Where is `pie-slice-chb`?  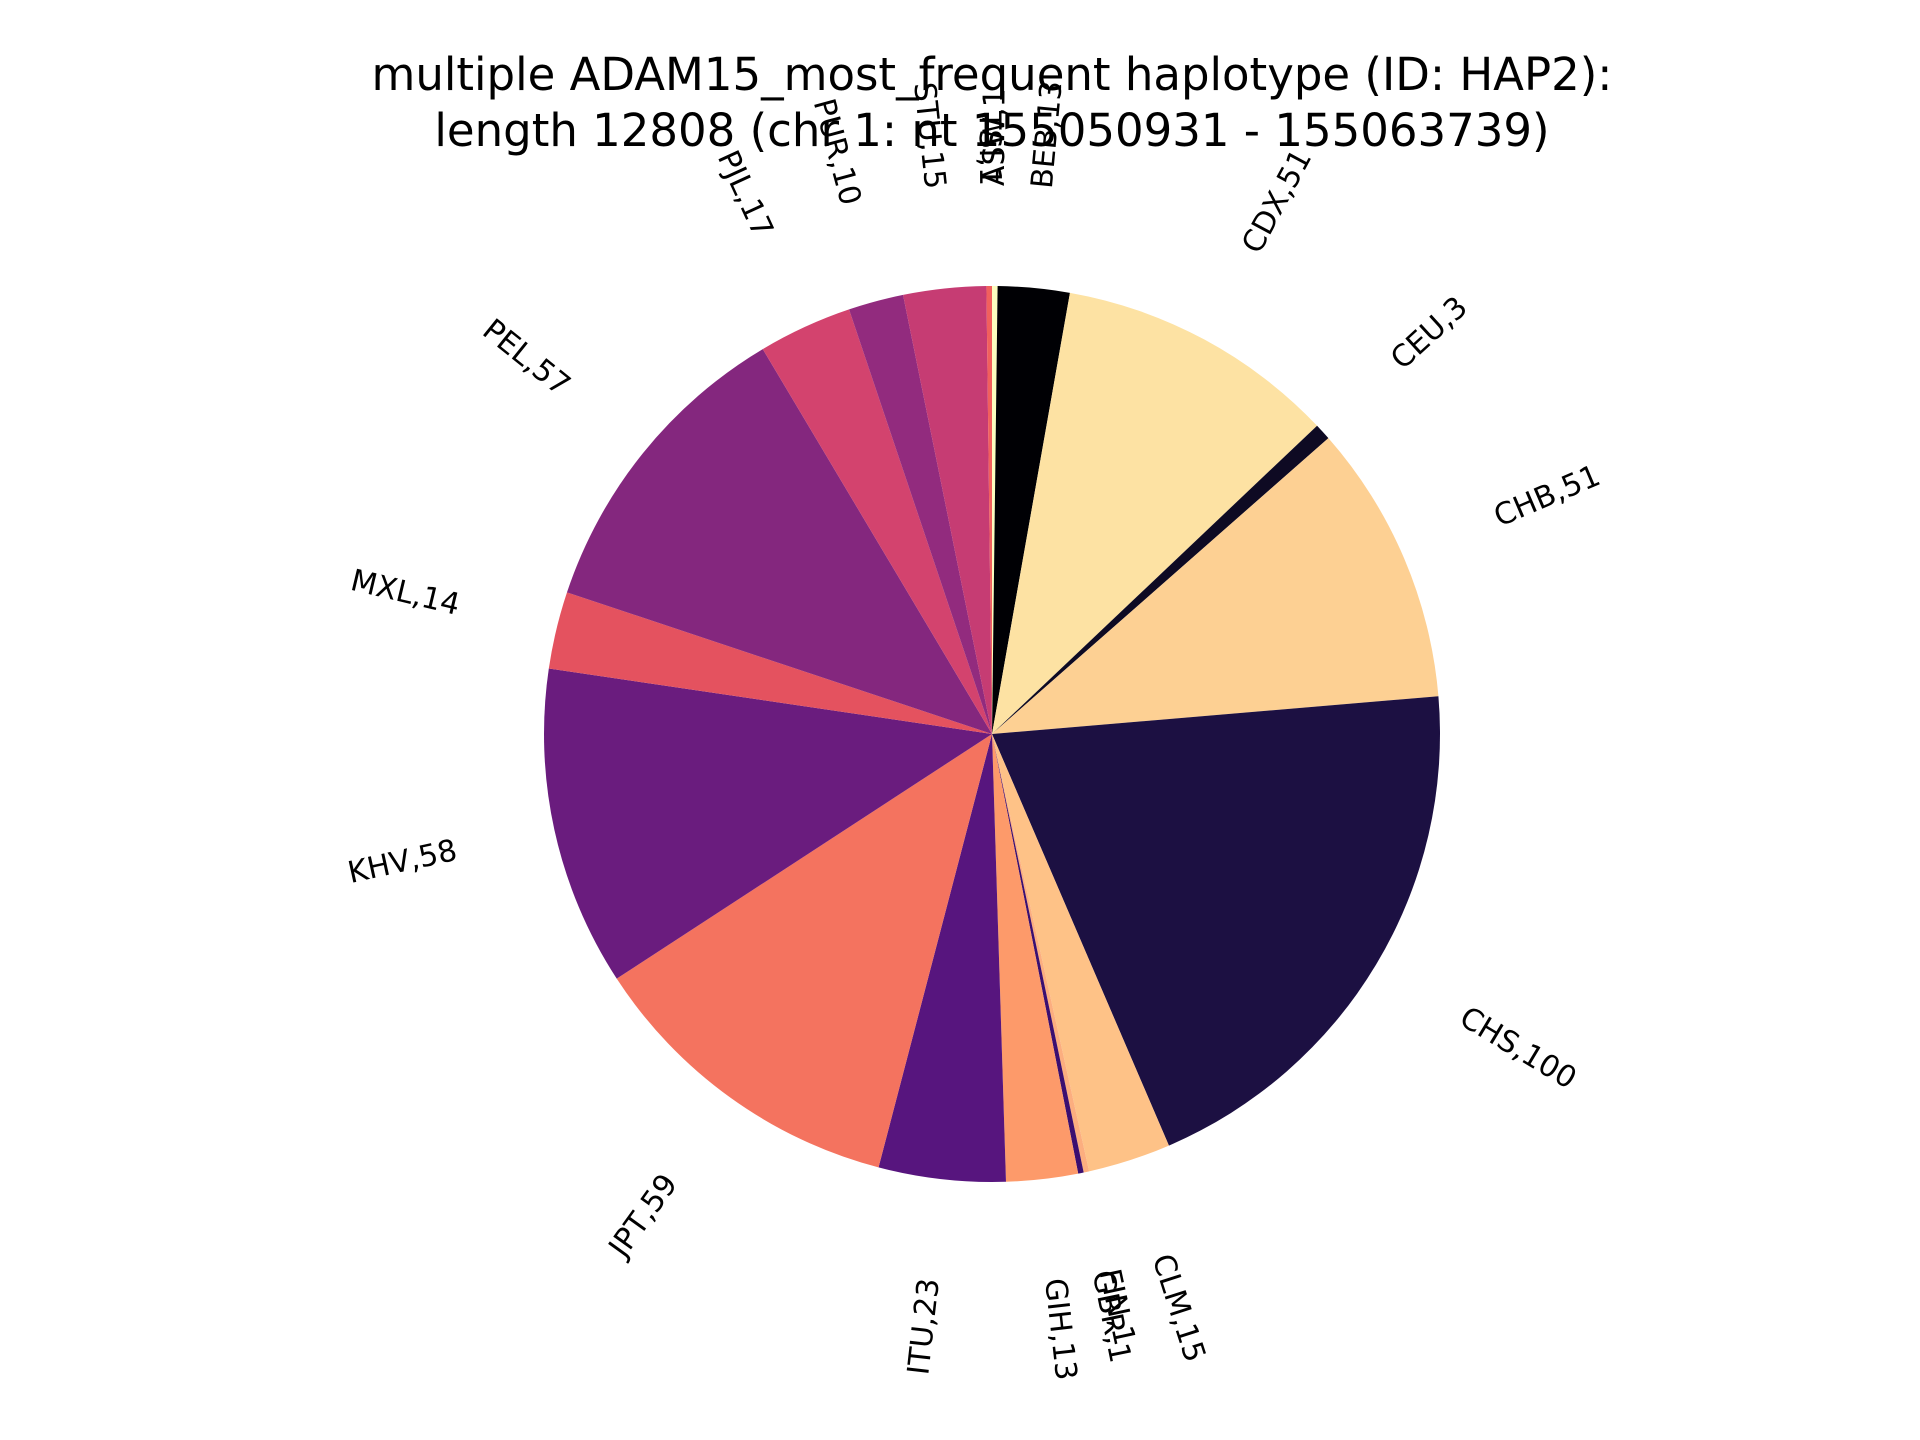
pie-slice-chb is located at coordinates (1215, 586).